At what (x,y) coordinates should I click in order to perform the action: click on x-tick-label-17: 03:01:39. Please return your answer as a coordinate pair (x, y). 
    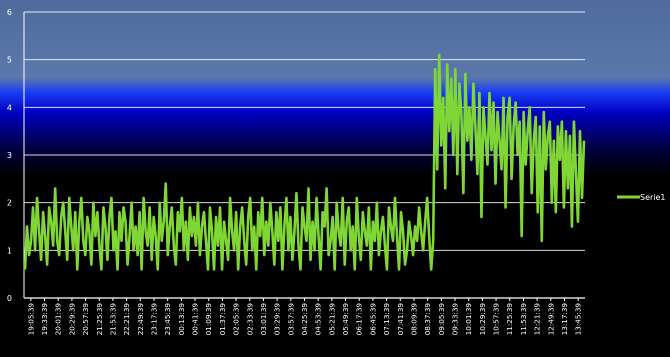
    Looking at the image, I should click on (263, 319).